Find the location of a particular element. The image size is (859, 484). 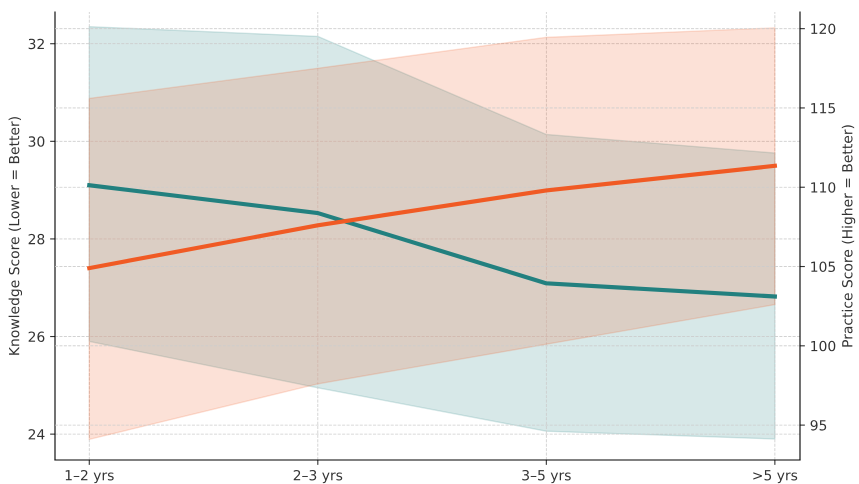

y-tick-label: 26 is located at coordinates (36, 337).